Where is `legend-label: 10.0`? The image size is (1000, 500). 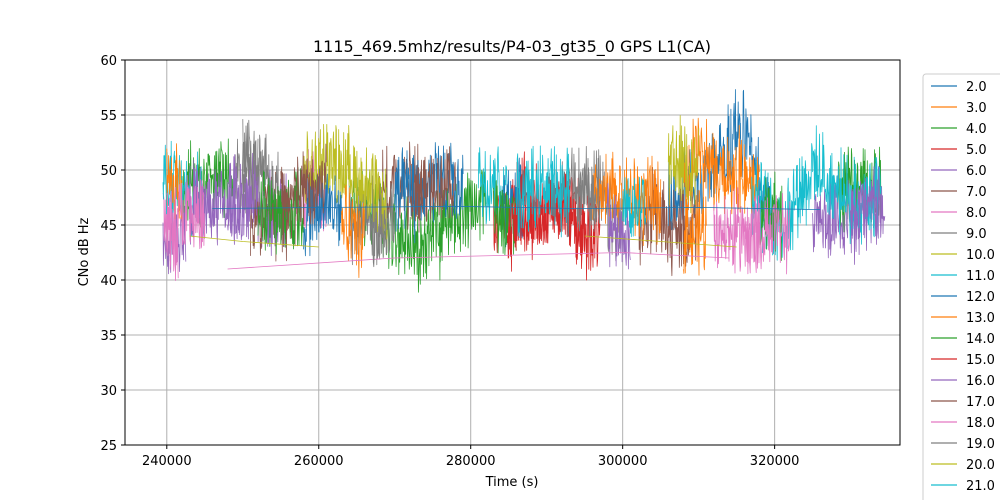
legend-label: 10.0 is located at coordinates (980, 255).